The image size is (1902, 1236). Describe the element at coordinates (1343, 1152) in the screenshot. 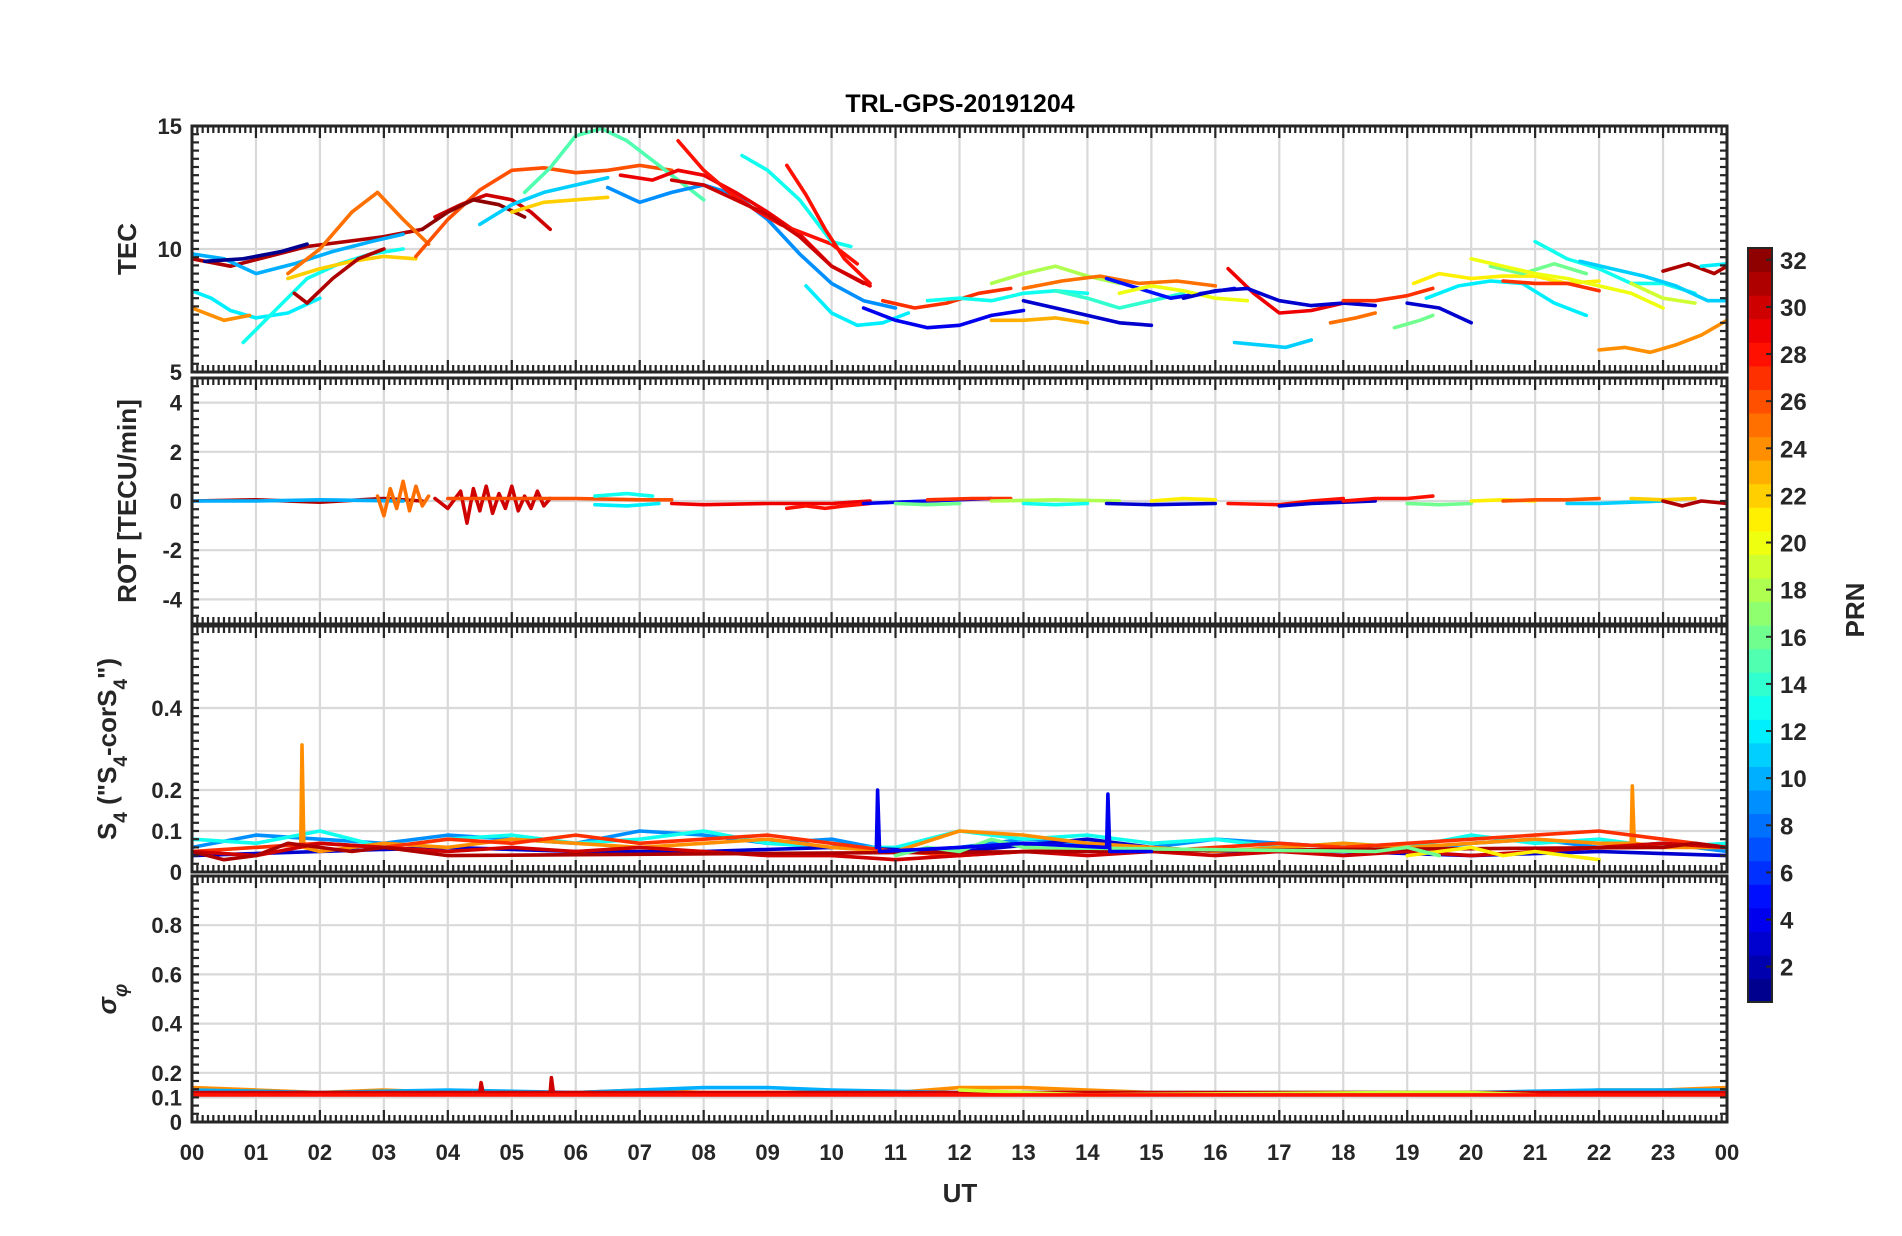

I see `x-tick-label: 18` at that location.